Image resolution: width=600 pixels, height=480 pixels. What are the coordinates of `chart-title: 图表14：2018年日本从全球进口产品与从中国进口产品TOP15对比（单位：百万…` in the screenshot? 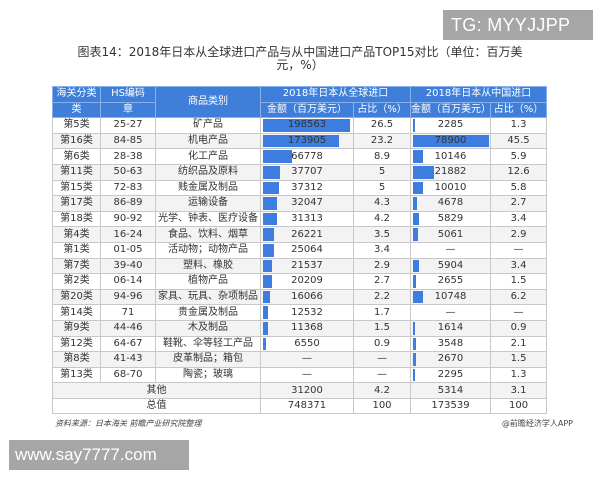 It's located at (300, 59).